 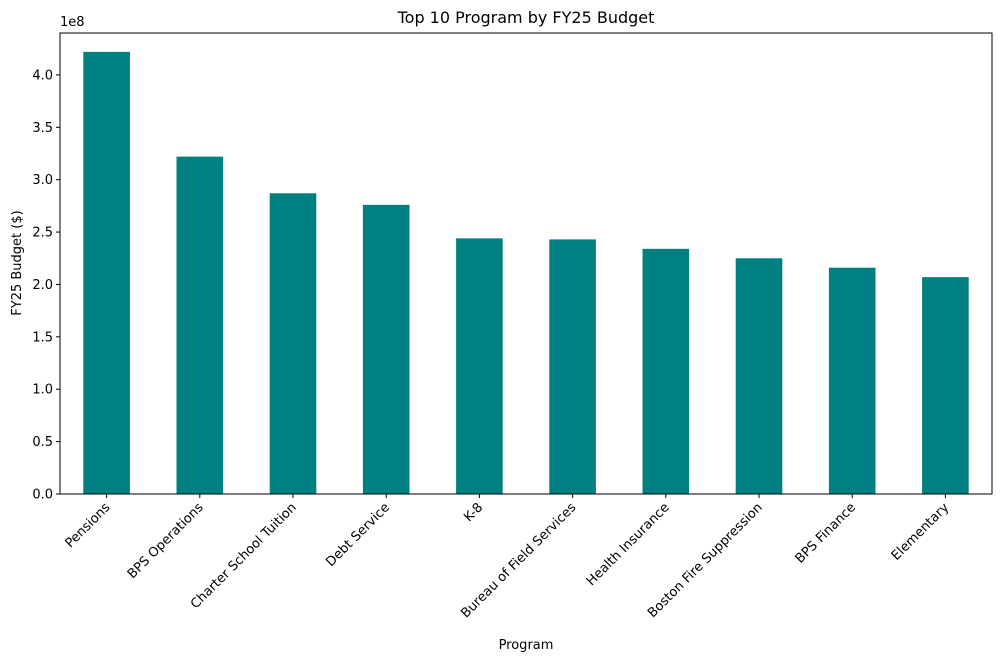 What do you see at coordinates (72, 22) in the screenshot?
I see `y-axis-offset-label: 1e8` at bounding box center [72, 22].